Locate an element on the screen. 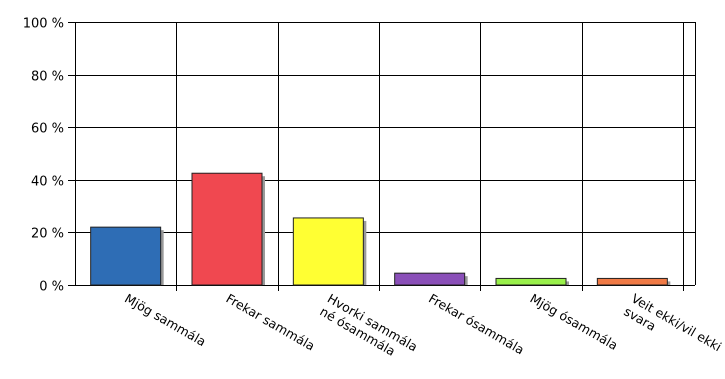  x-tick-label: Frekar ósammála is located at coordinates (476, 324).